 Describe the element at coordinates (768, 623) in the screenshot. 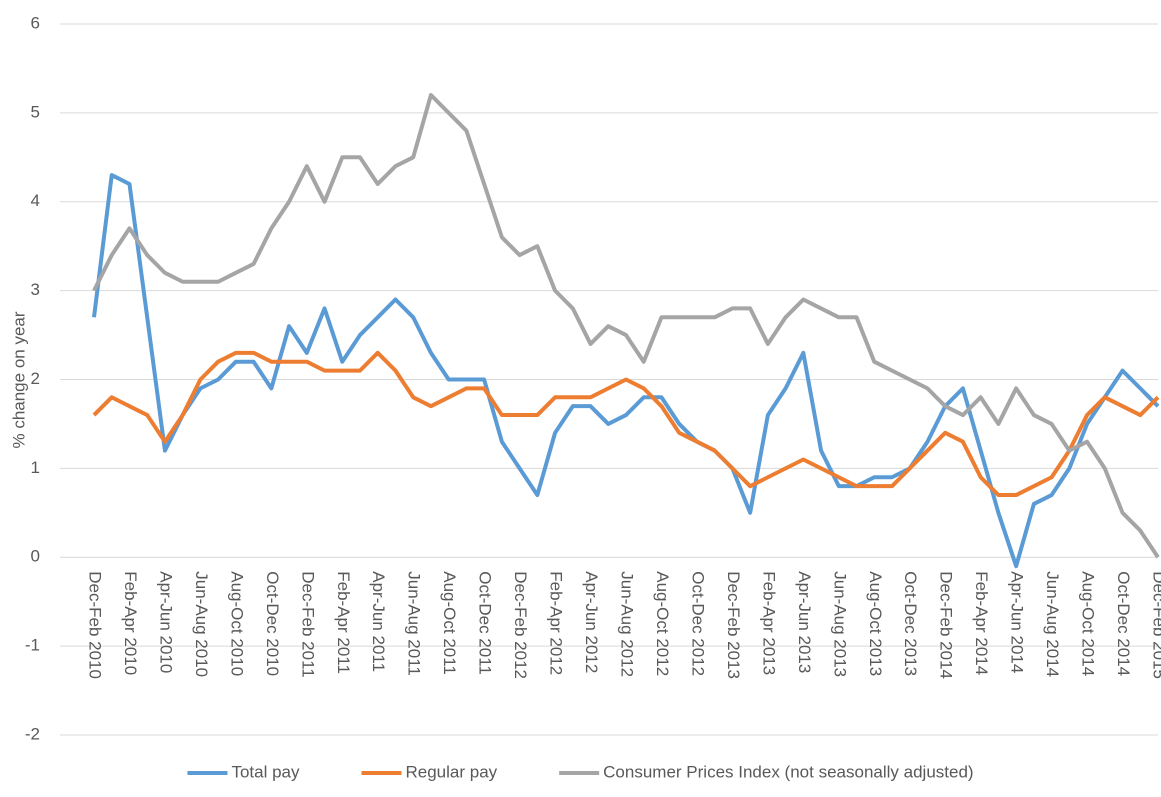

I see `x-tick-label: Feb-Apr 2013` at that location.